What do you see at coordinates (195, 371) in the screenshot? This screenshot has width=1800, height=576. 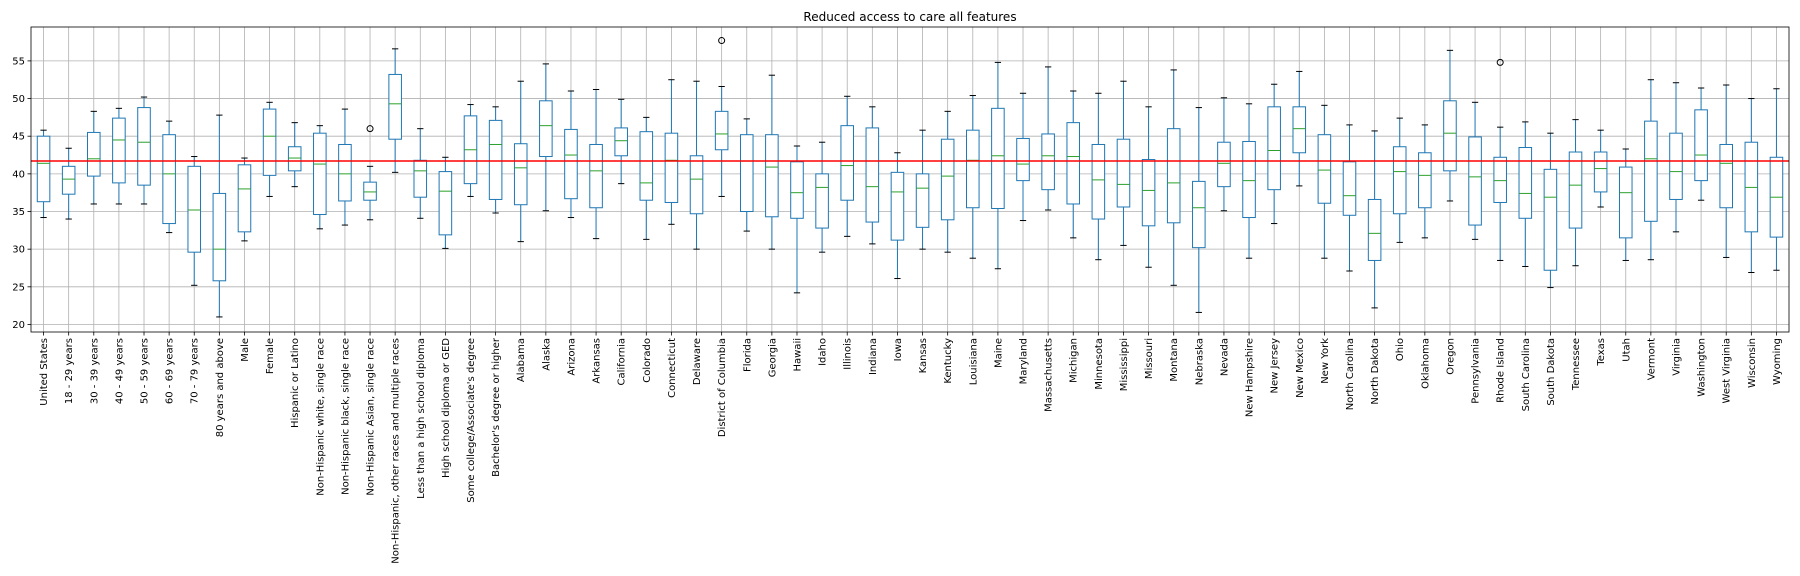 I see `x-tick-label: 70 - 79 years` at bounding box center [195, 371].